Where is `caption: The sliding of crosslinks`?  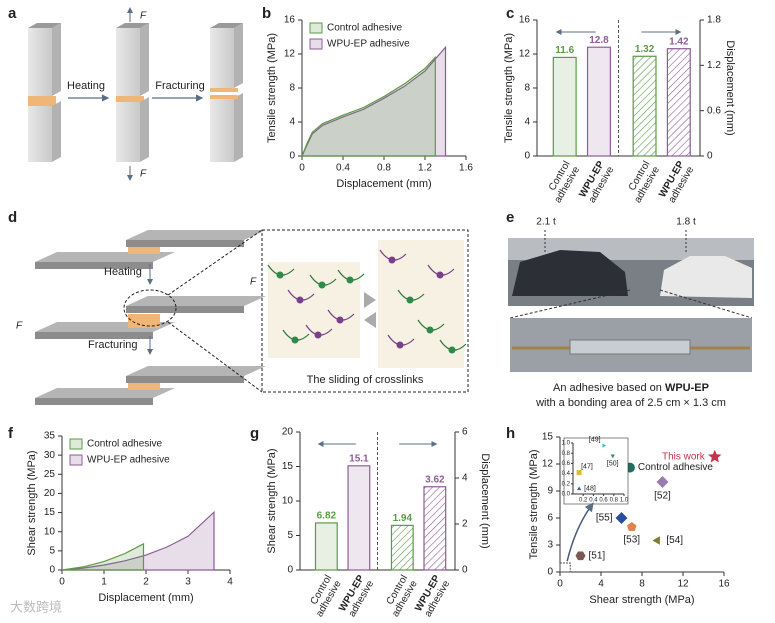 caption: The sliding of crosslinks is located at coordinates (365, 380).